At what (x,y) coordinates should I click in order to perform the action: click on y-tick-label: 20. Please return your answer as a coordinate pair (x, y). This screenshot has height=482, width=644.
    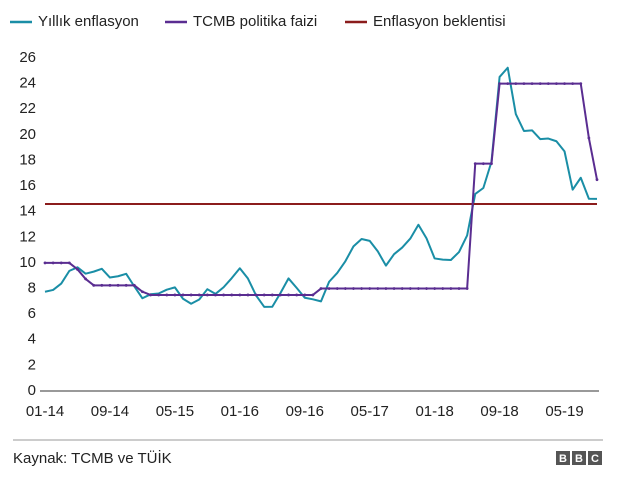
    Looking at the image, I should click on (27, 134).